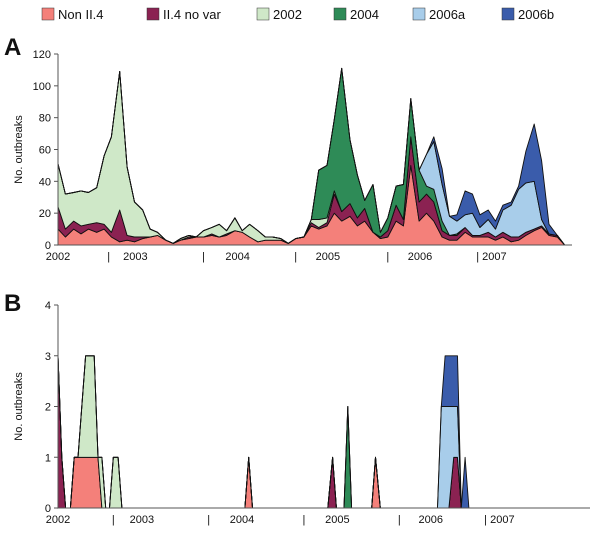 This screenshot has width=600, height=536. What do you see at coordinates (12, 303) in the screenshot?
I see `panel-b-letter: B` at bounding box center [12, 303].